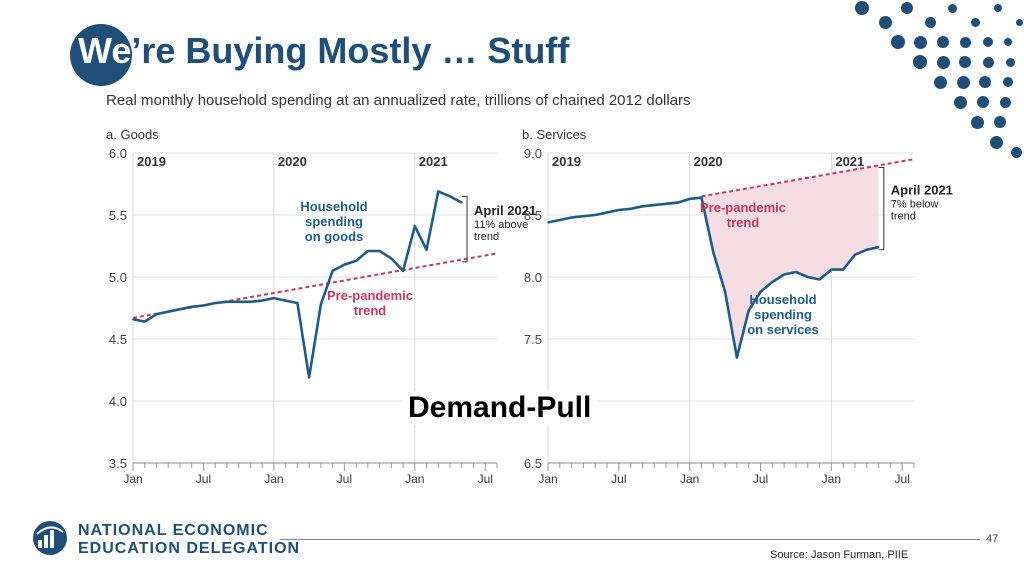  I want to click on series-label: Household, so click(782, 299).